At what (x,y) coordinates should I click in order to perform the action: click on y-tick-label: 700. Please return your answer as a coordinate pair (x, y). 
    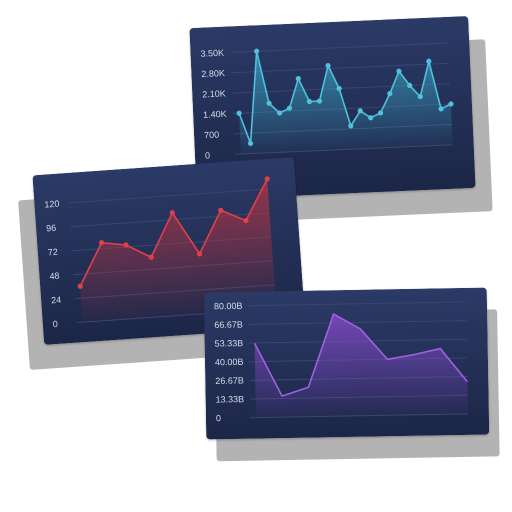
    Looking at the image, I should click on (211, 135).